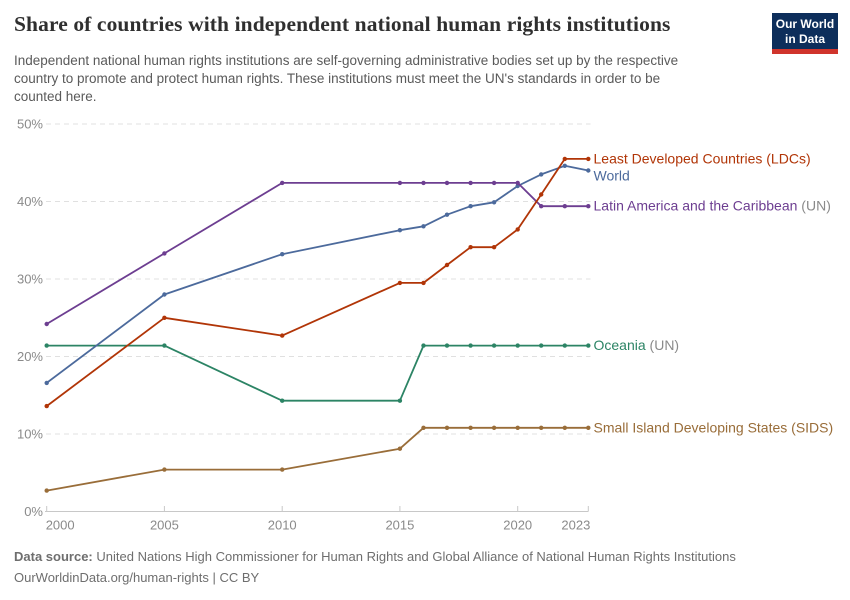  Describe the element at coordinates (60, 525) in the screenshot. I see `x-tick-label: 2000` at that location.